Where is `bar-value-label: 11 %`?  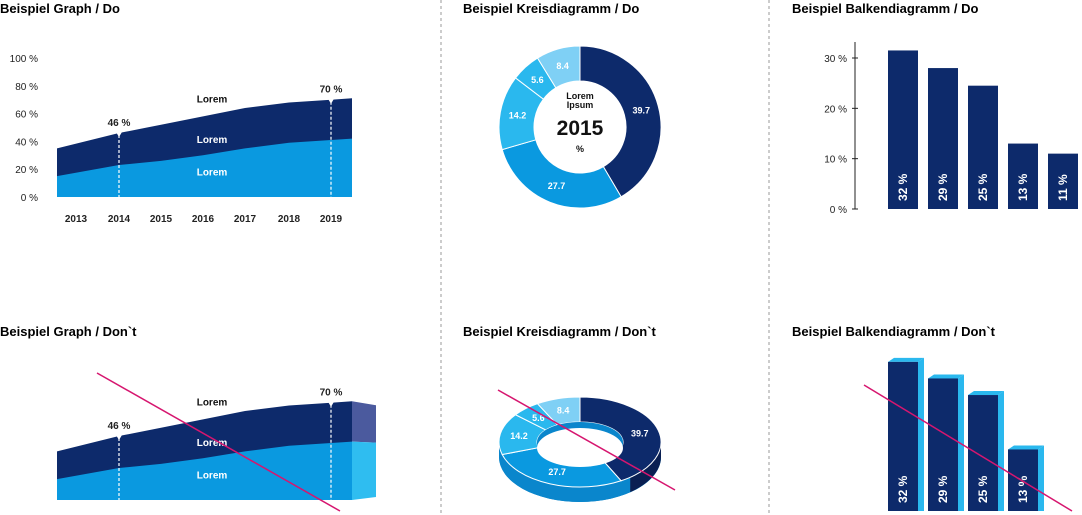
bar-value-label: 11 % is located at coordinates (1063, 187).